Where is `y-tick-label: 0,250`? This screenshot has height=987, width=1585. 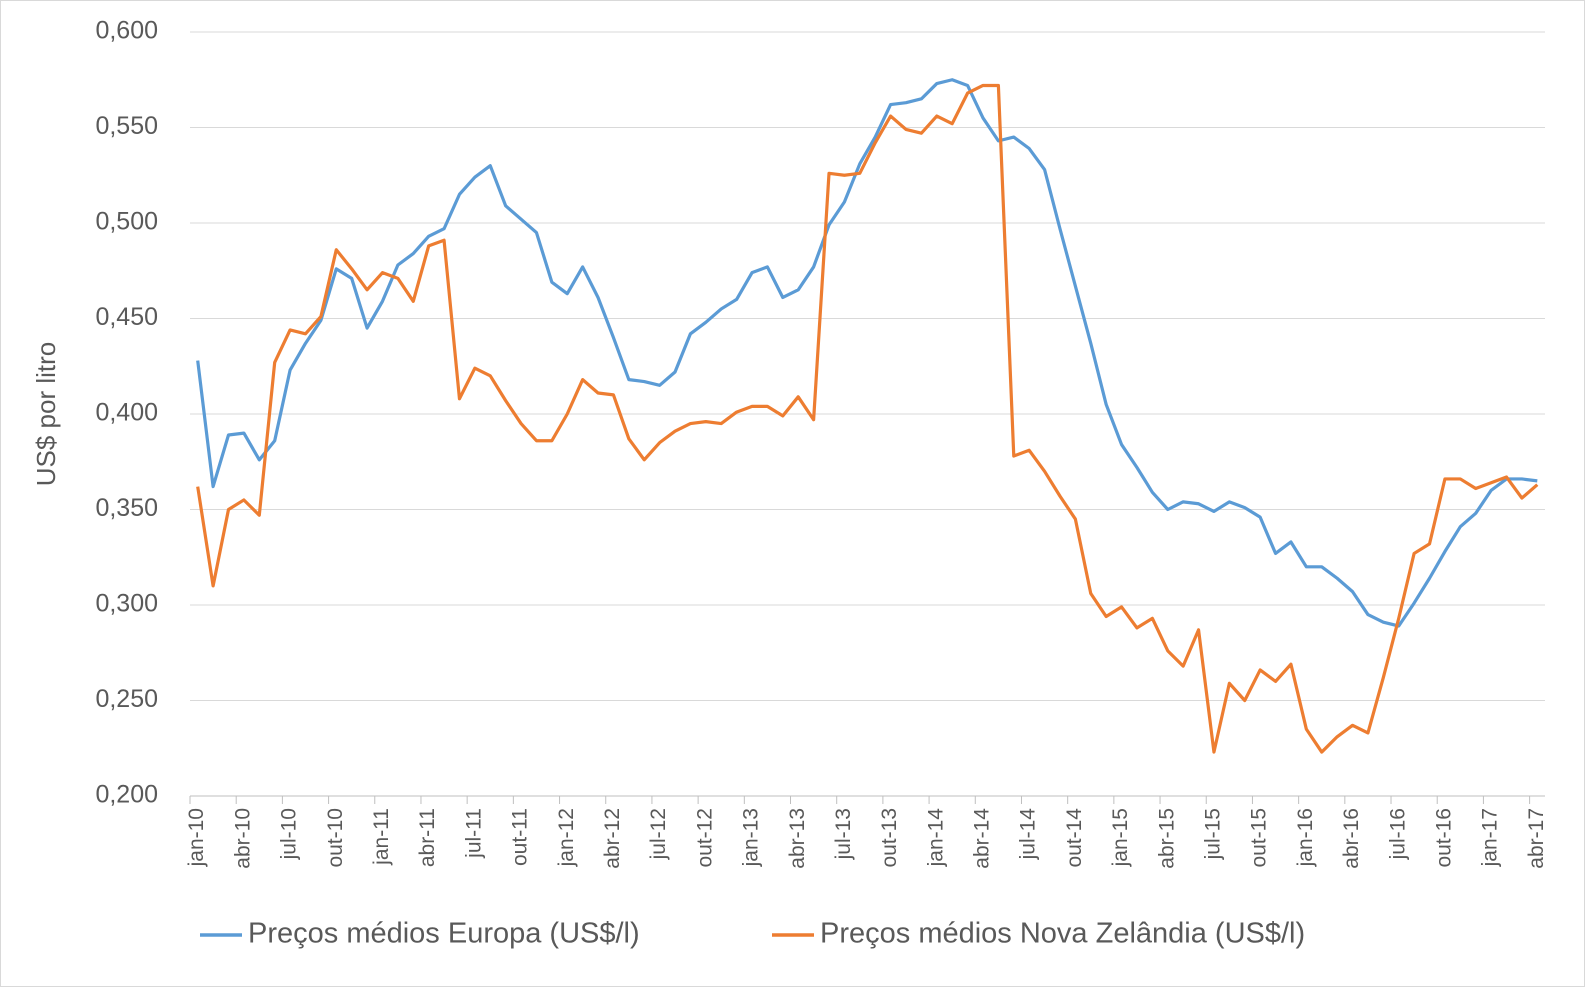
y-tick-label: 0,250 is located at coordinates (126, 699).